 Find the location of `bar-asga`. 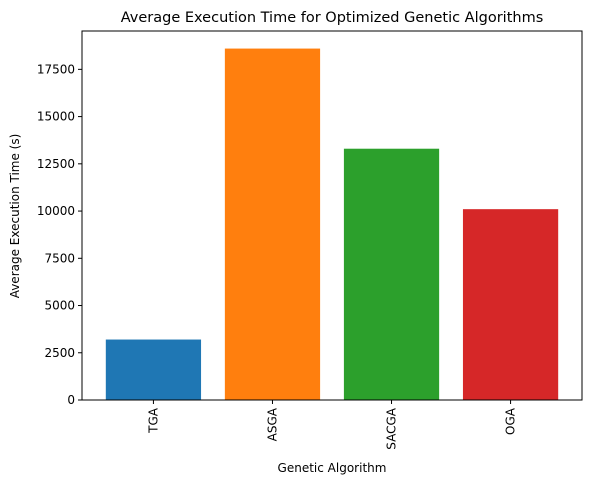

bar-asga is located at coordinates (272, 224).